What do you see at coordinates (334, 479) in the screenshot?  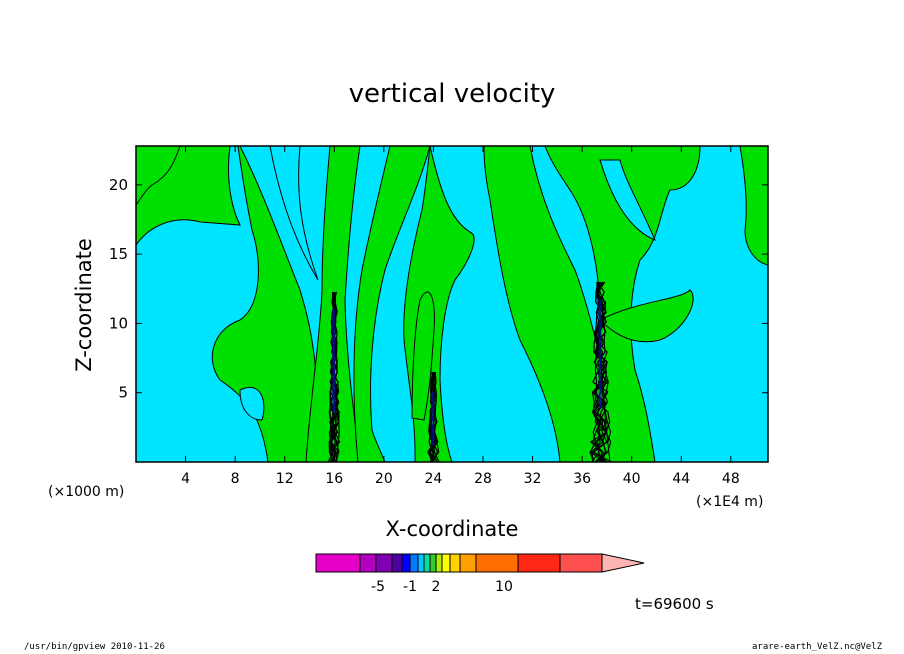 I see `x-tick-label: 16` at bounding box center [334, 479].